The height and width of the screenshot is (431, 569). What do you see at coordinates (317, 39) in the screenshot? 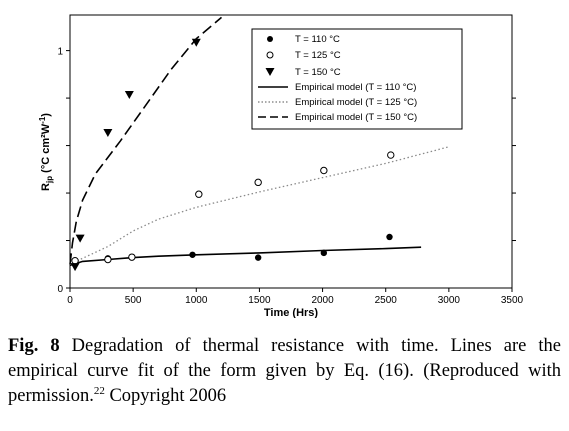
I see `legend-label-110: T = 110 °C` at bounding box center [317, 39].